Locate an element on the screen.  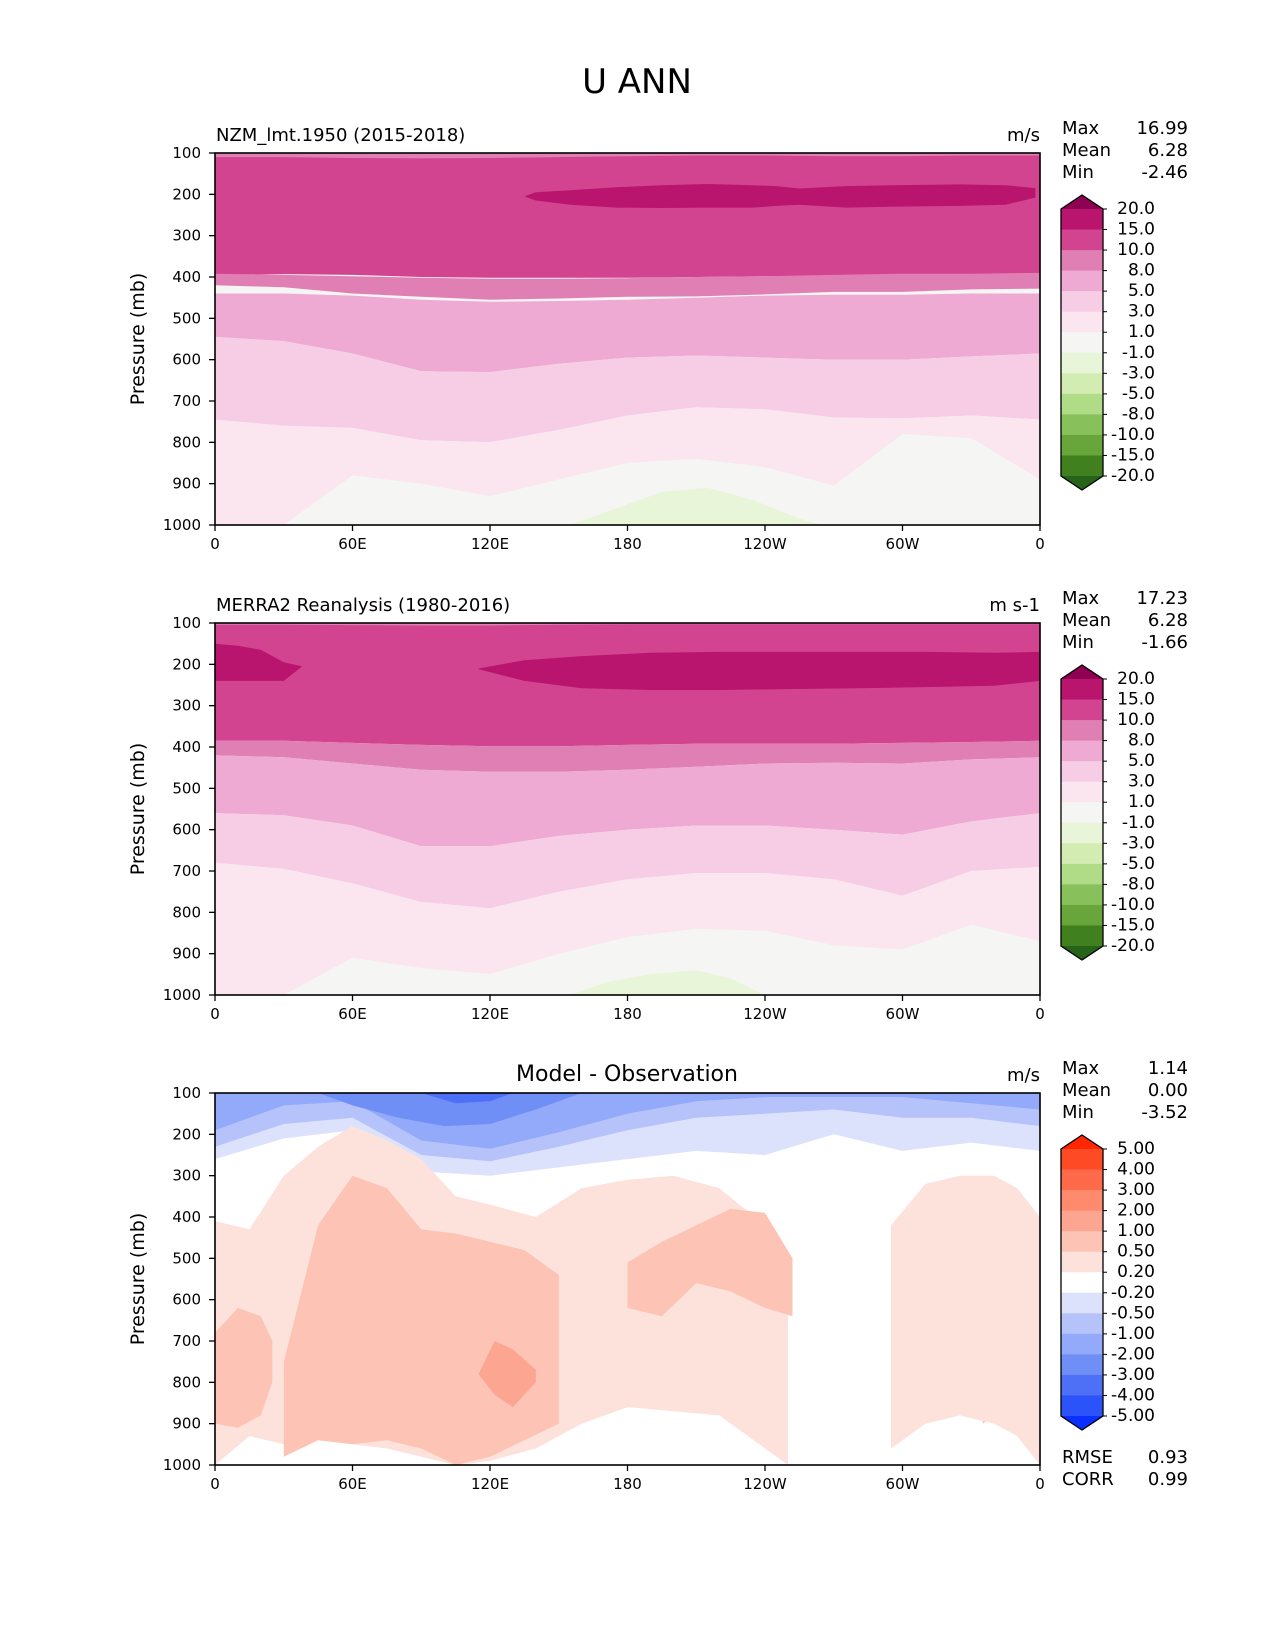
colorbar-tick-label: 1.0 is located at coordinates (1141, 802).